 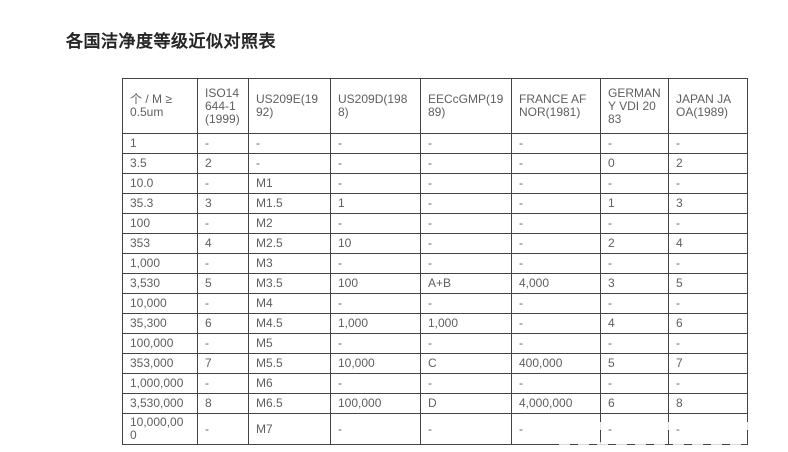 What do you see at coordinates (634, 106) in the screenshot?
I see `header-cell-7: GERMANY VDI 2083` at bounding box center [634, 106].